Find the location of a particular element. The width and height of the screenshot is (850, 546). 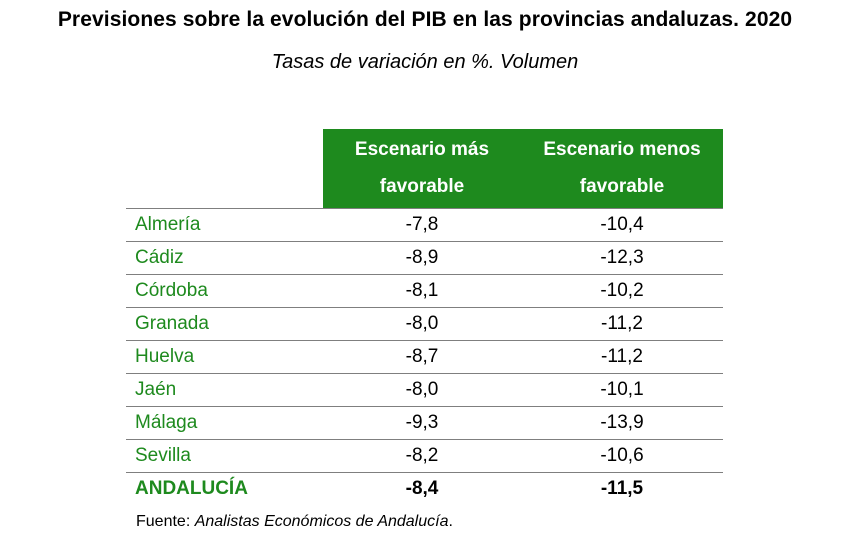

unfavorable-value: -10,4 is located at coordinates (622, 225).